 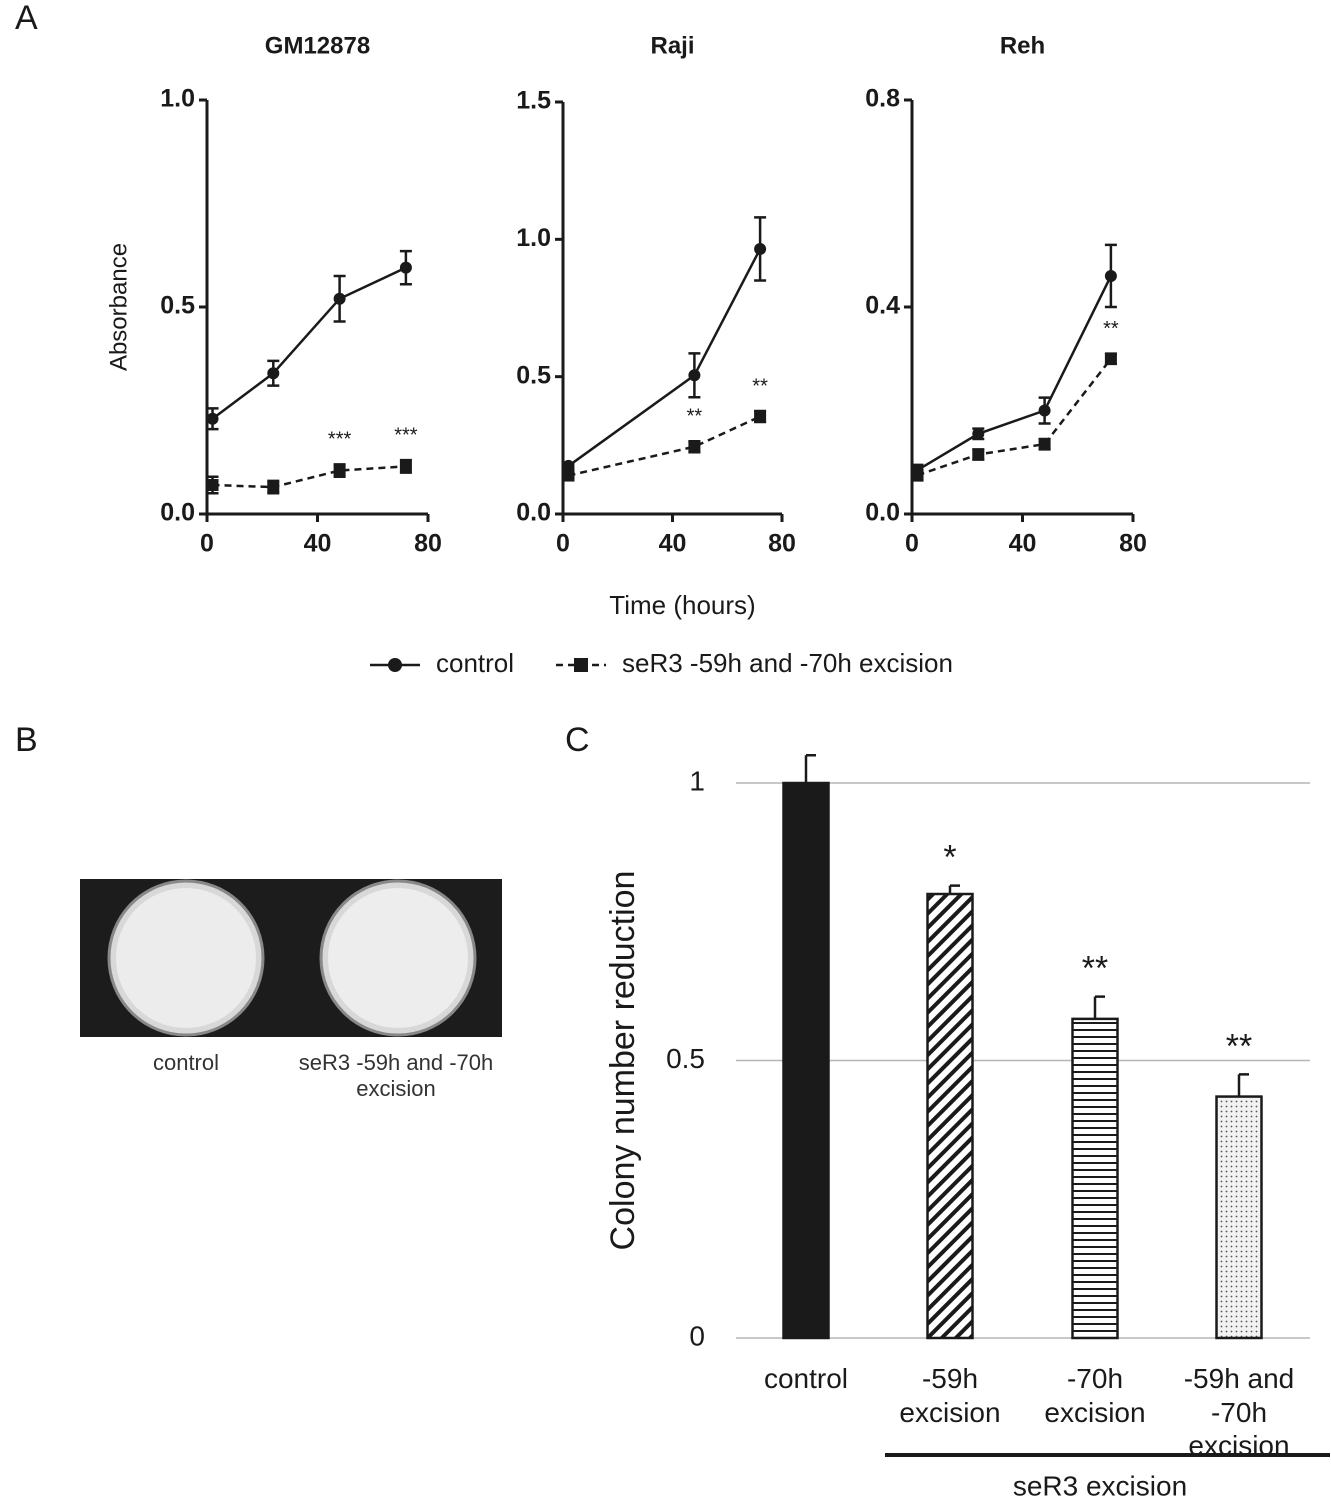 I want to click on chart-title: Reh, so click(x=1022, y=45).